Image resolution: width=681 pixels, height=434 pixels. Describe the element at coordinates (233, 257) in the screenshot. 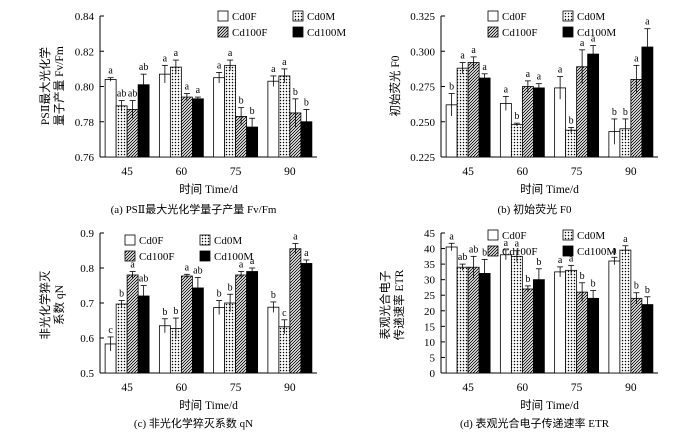

I see `legend-label-Cd100M: Cd100M` at that location.